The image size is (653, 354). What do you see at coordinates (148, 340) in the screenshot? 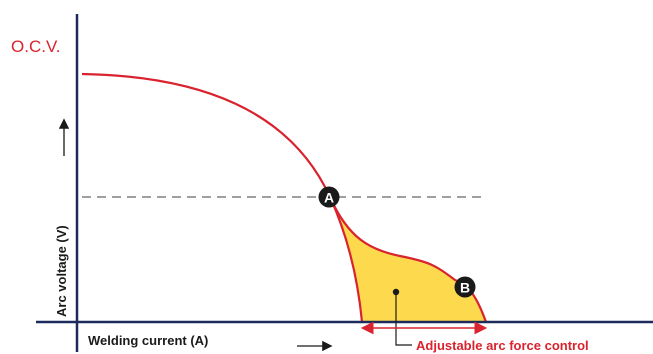
I see `x-axis-label: Welding current (A)` at bounding box center [148, 340].